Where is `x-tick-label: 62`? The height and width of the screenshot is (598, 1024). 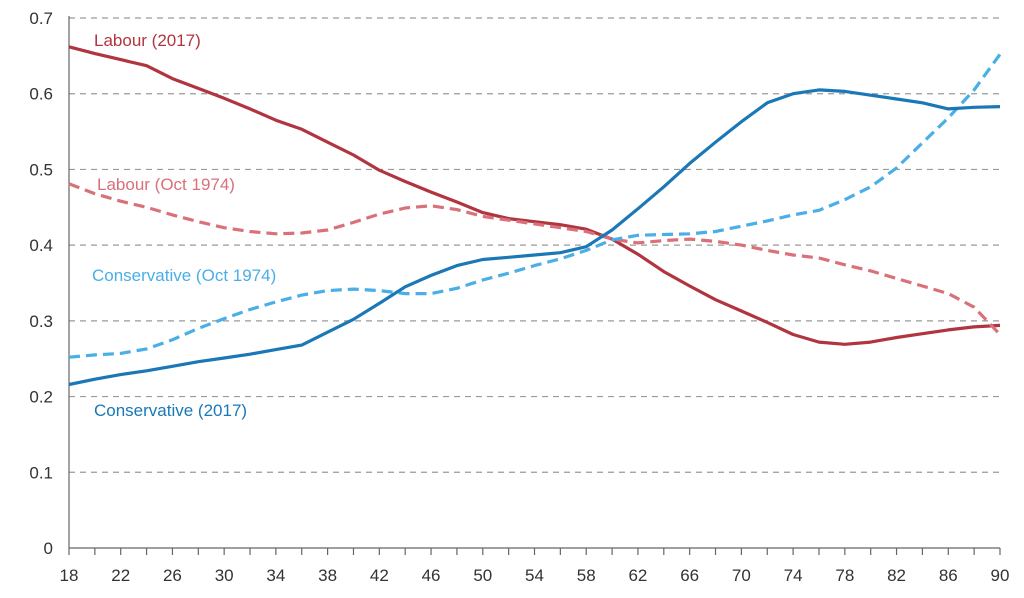 x-tick-label: 62 is located at coordinates (637, 575).